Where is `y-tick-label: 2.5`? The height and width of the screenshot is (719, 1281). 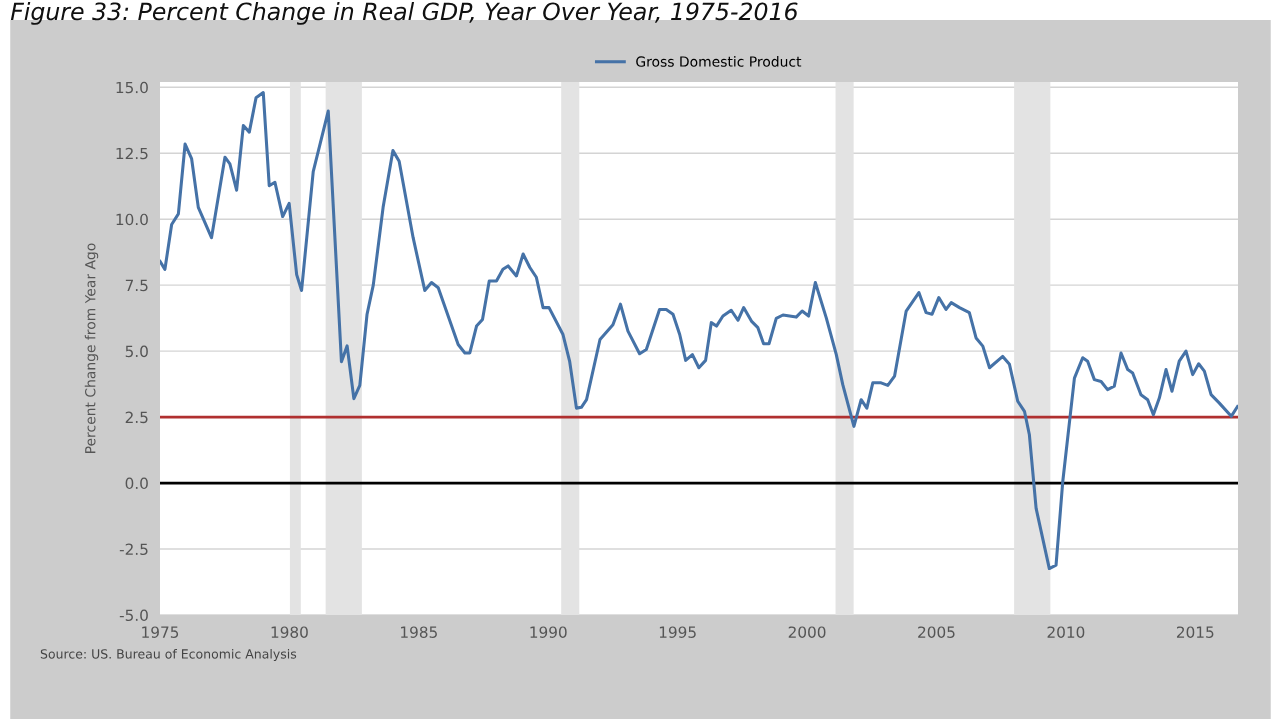 y-tick-label: 2.5 is located at coordinates (136, 417).